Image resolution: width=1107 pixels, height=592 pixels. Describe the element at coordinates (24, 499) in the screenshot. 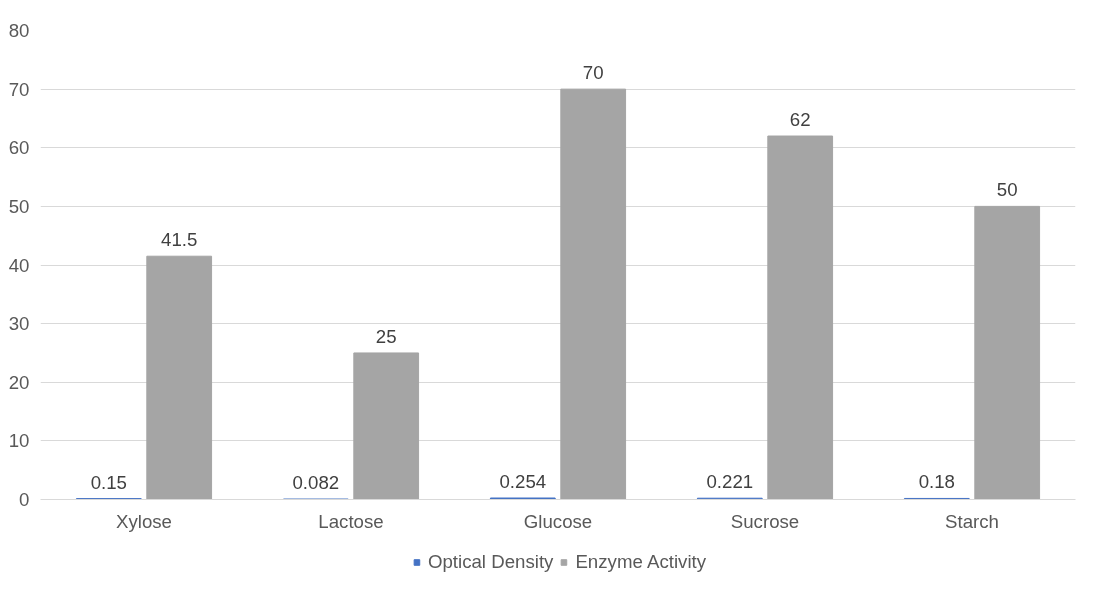

I see `y-tick-label: 0` at that location.